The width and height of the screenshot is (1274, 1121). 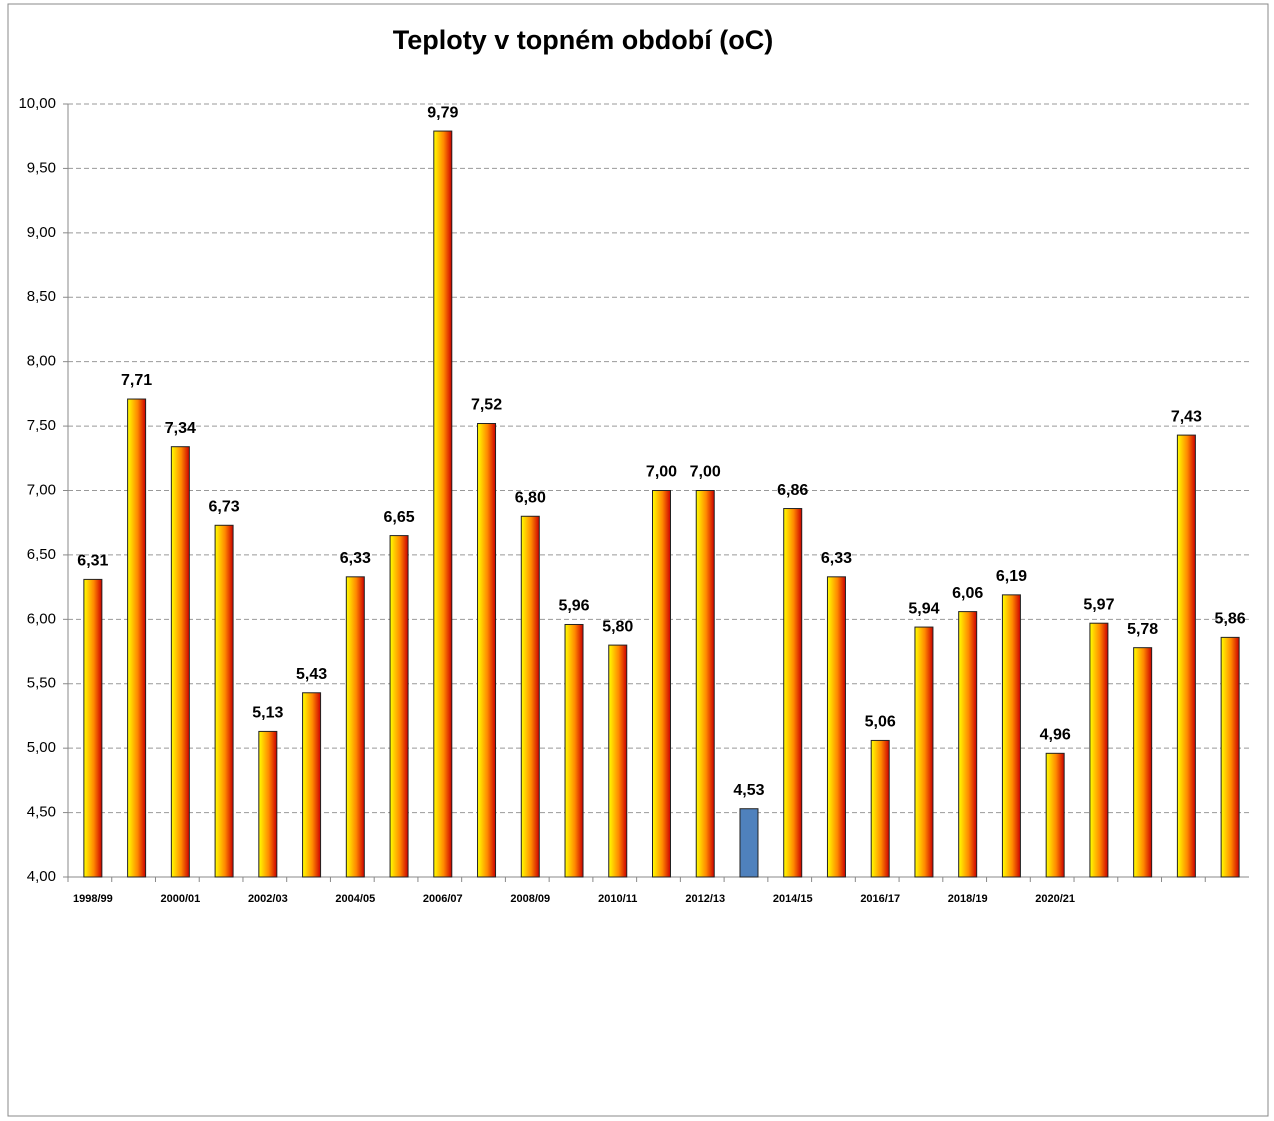 What do you see at coordinates (41, 876) in the screenshot?
I see `y-tick-label: 4,00` at bounding box center [41, 876].